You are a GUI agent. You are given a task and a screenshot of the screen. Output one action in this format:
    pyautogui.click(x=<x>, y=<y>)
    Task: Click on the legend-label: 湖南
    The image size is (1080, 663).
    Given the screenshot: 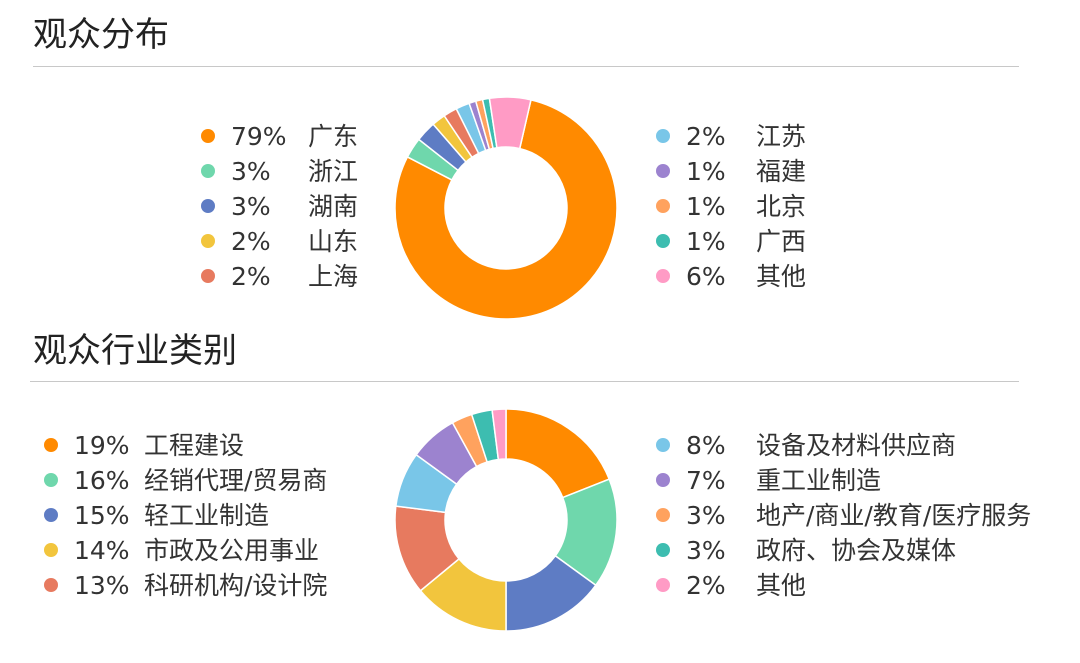 What is the action you would take?
    pyautogui.click(x=333, y=206)
    